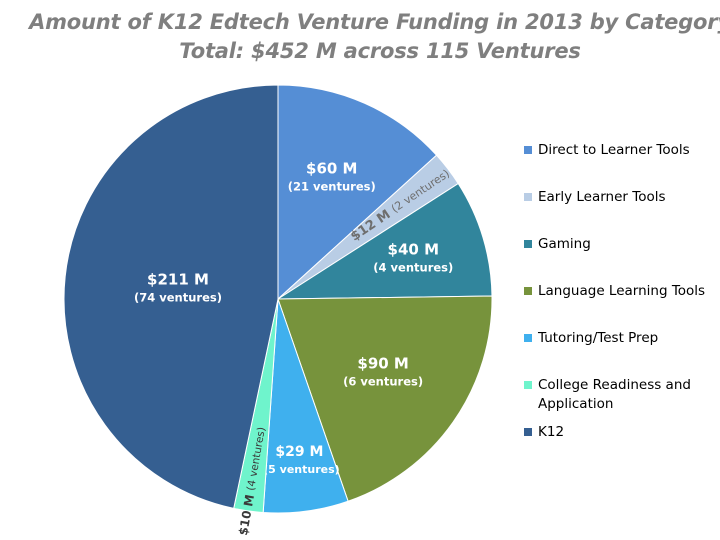  Describe the element at coordinates (385, 398) in the screenshot. I see `pie-slice-language-learning-tools` at that location.